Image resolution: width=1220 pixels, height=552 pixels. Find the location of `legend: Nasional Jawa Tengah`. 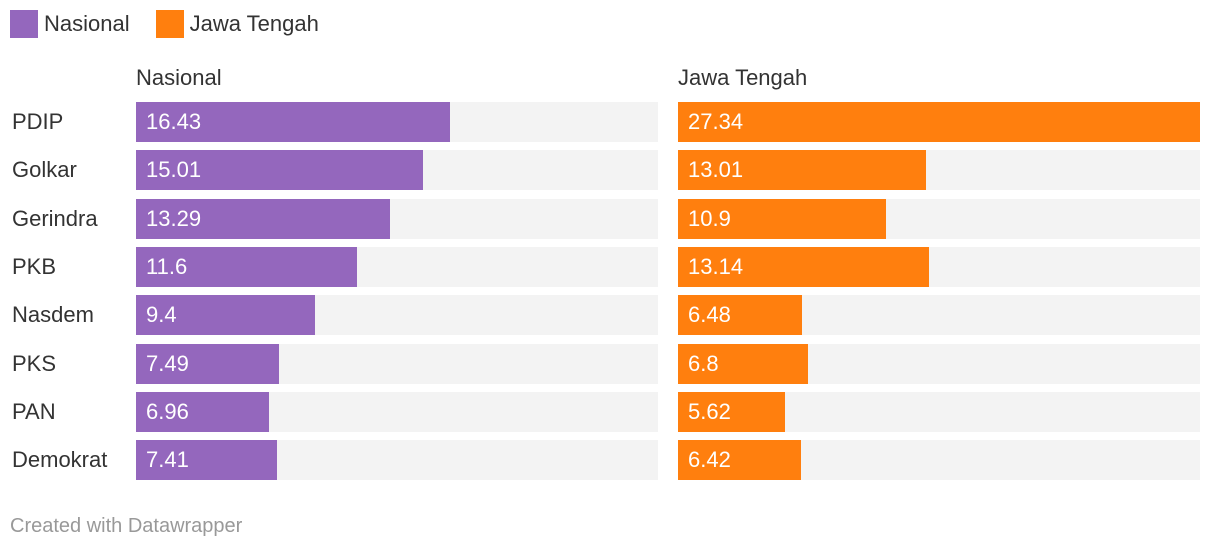

legend: Nasional Jawa Tengah is located at coordinates (177, 24).